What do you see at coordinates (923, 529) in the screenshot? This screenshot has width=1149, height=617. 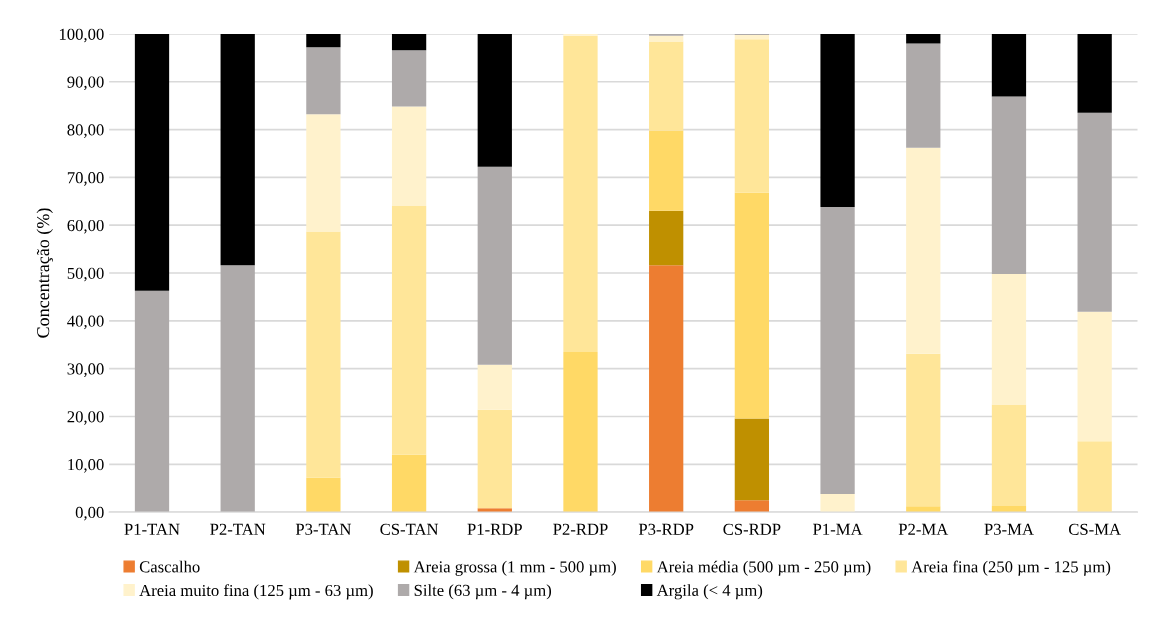 I see `x-tick-label: P2-MA` at bounding box center [923, 529].